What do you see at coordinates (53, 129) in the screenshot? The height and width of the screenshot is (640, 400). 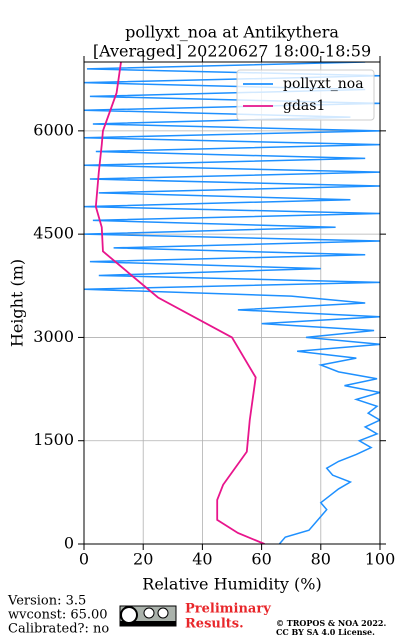 I see `y-tick-label: 6000` at bounding box center [53, 129].